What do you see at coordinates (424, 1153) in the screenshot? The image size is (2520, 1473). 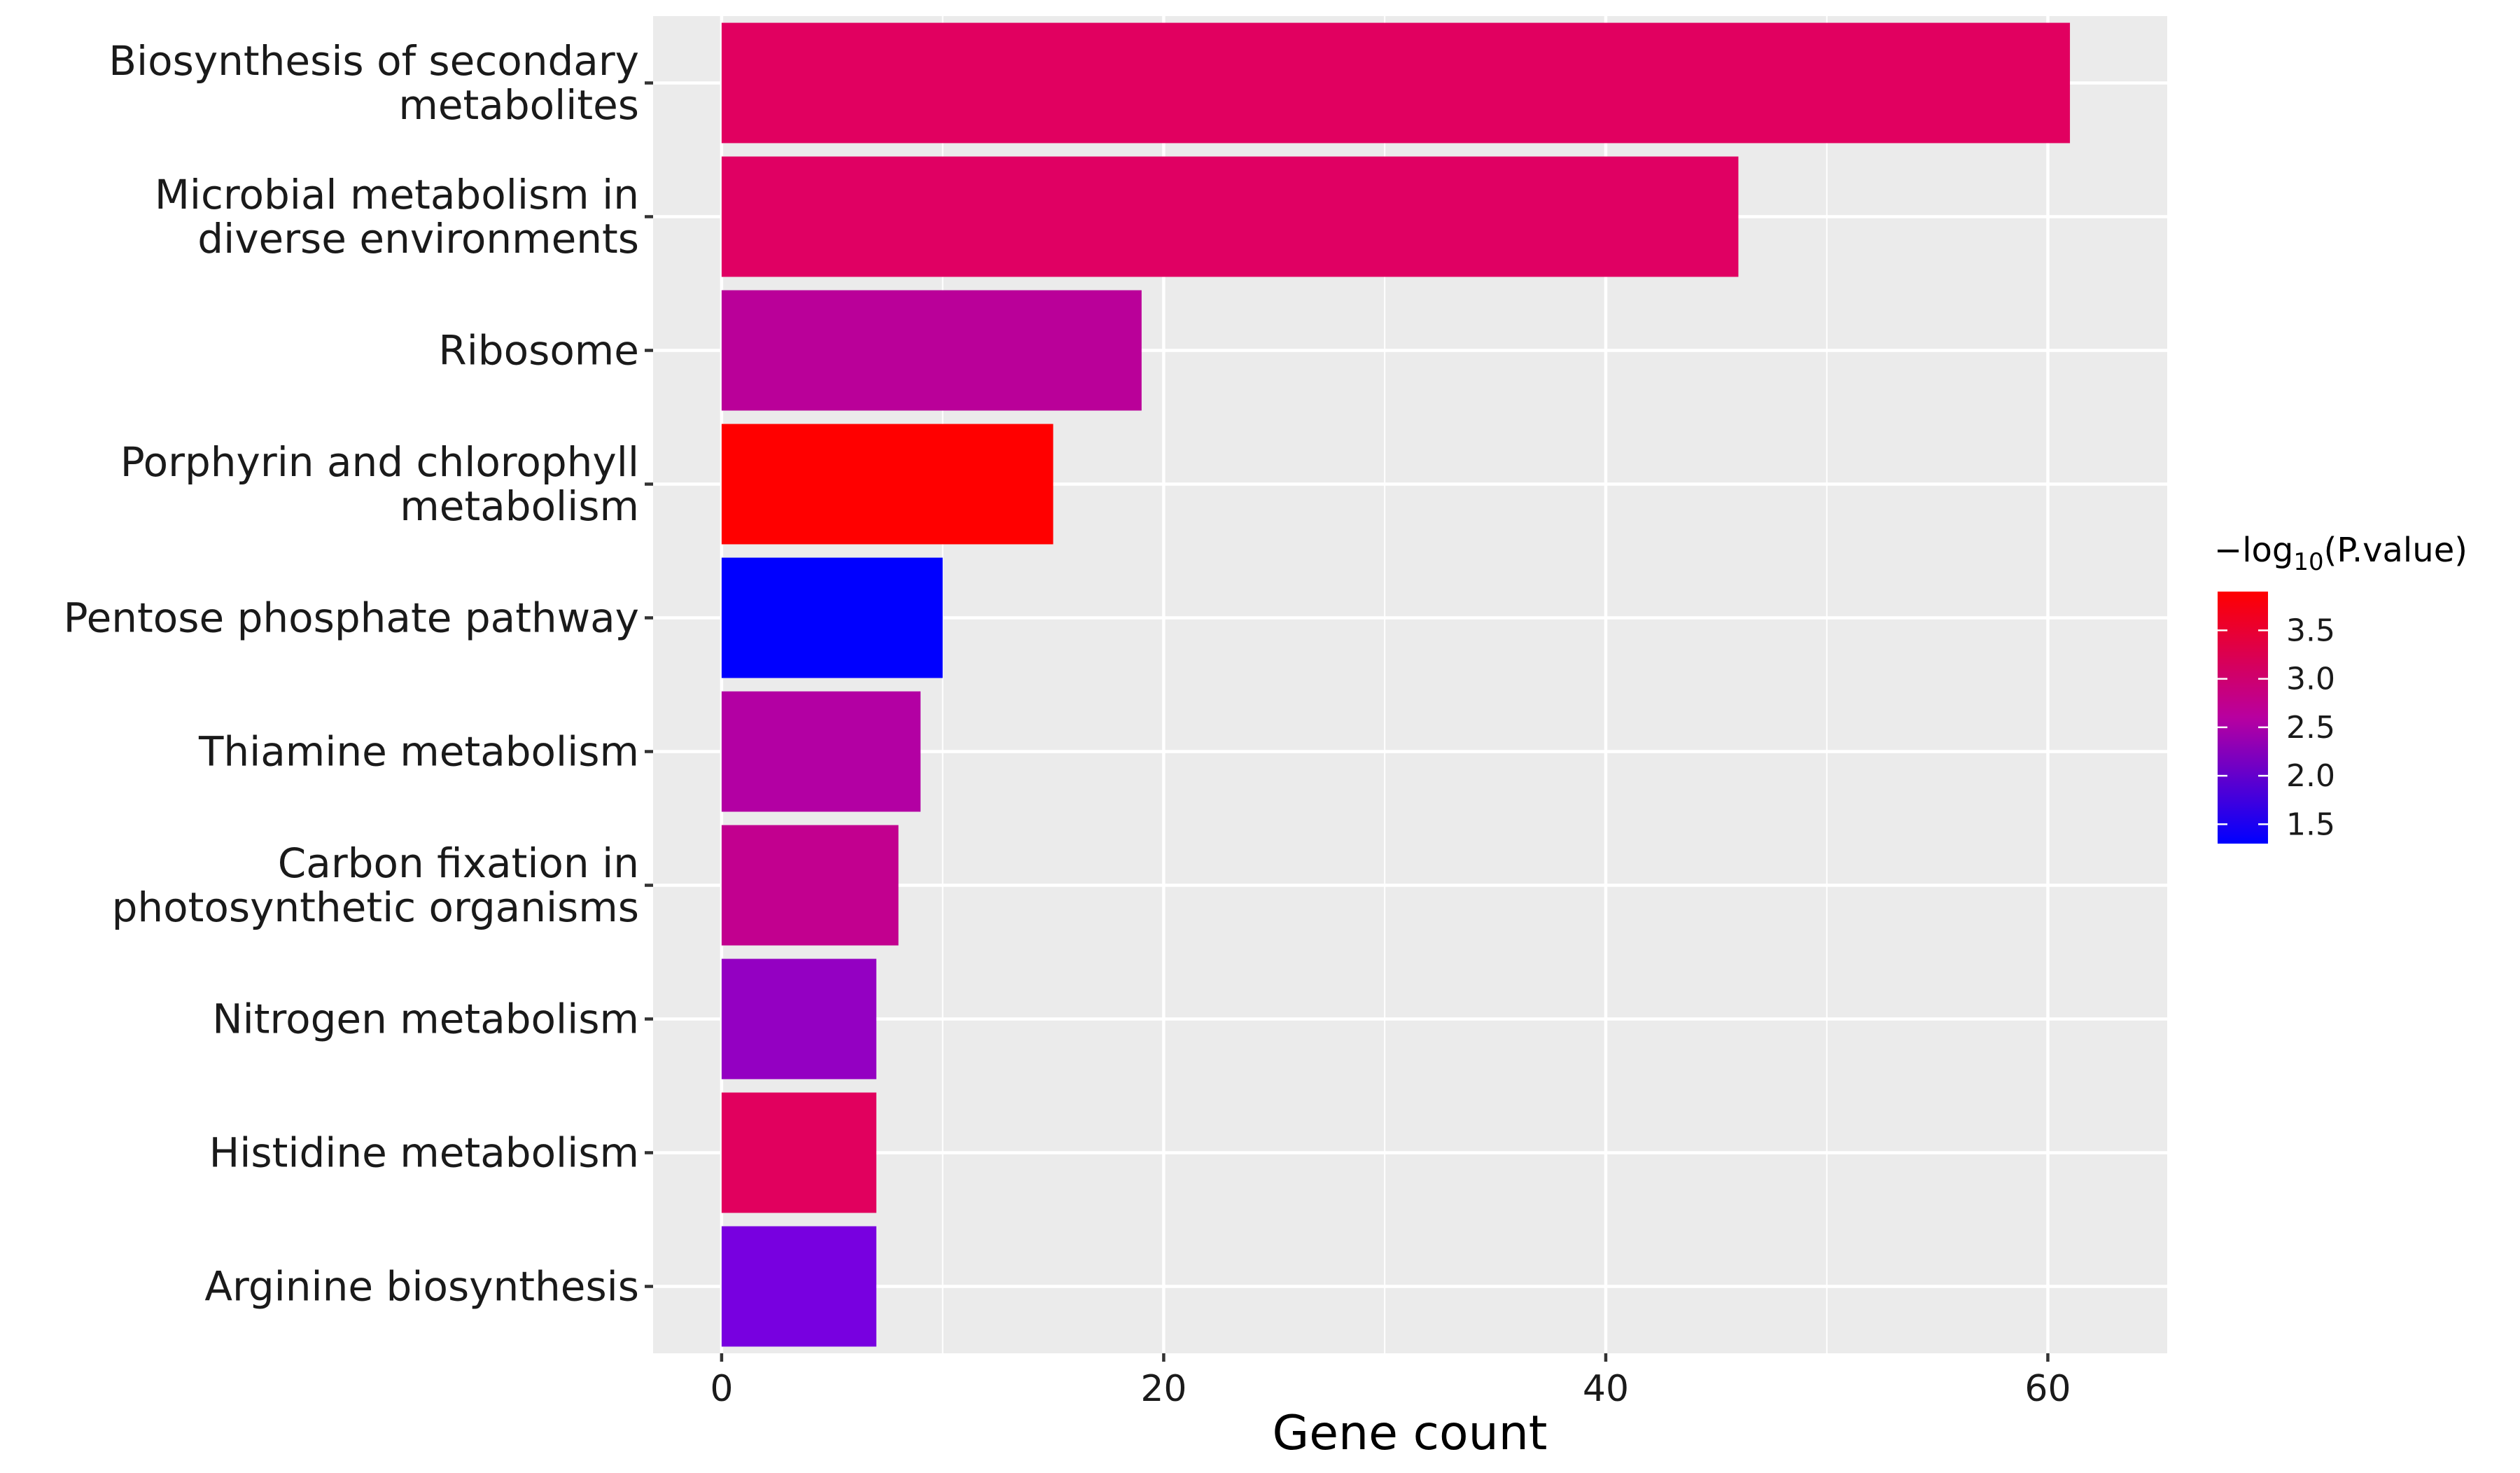 I see `y-tick-label: Histidine metabolism` at bounding box center [424, 1153].